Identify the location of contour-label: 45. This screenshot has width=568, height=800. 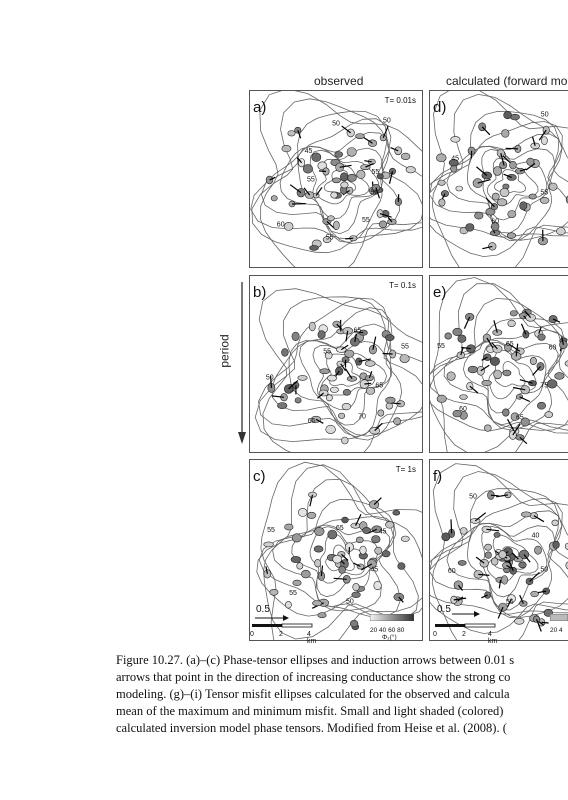
(309, 151).